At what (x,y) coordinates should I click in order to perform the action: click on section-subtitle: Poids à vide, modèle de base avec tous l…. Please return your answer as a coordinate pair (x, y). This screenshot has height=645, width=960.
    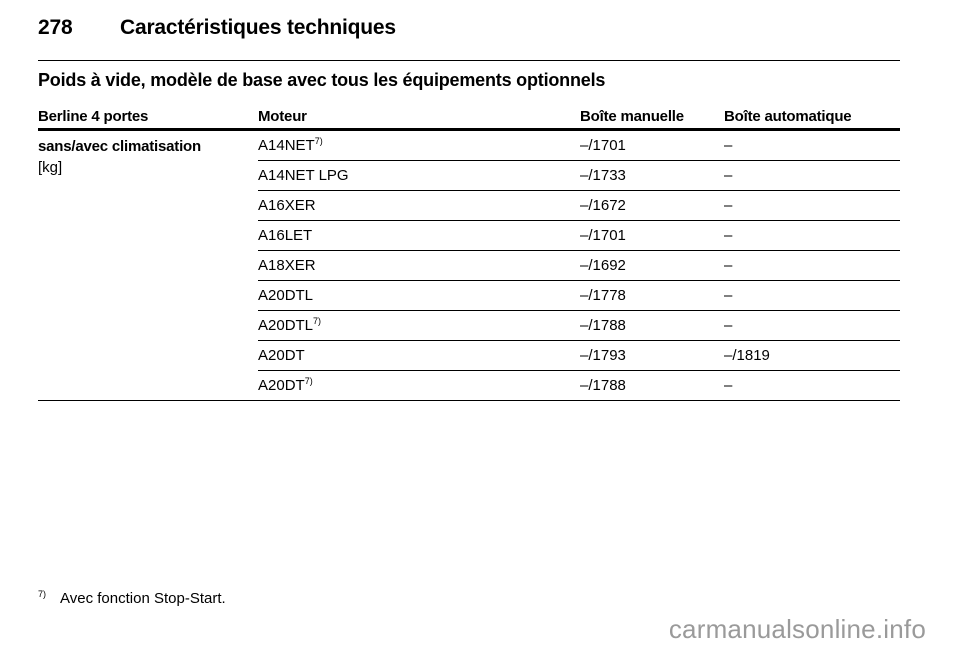
    Looking at the image, I should click on (322, 80).